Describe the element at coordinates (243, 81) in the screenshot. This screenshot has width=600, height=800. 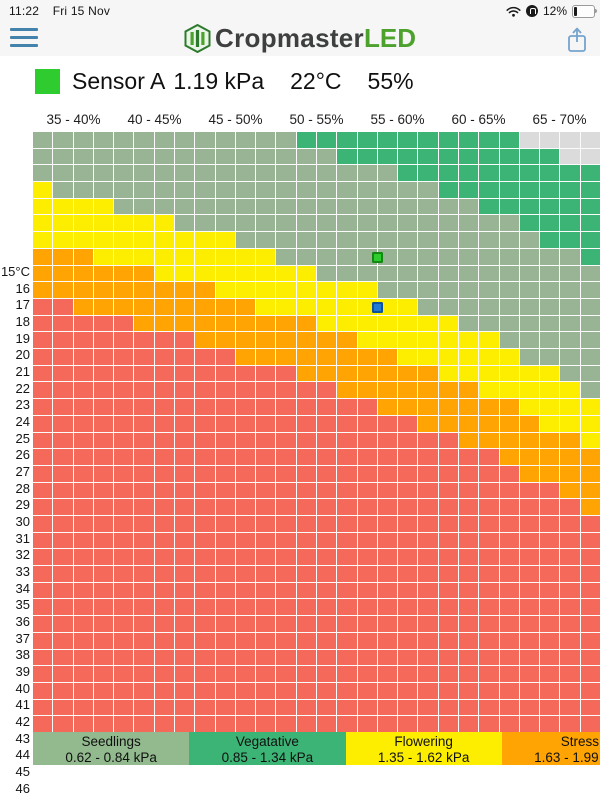
I see `sensor-reading: Sensor A 1.19 kPa 22°C 55%` at that location.